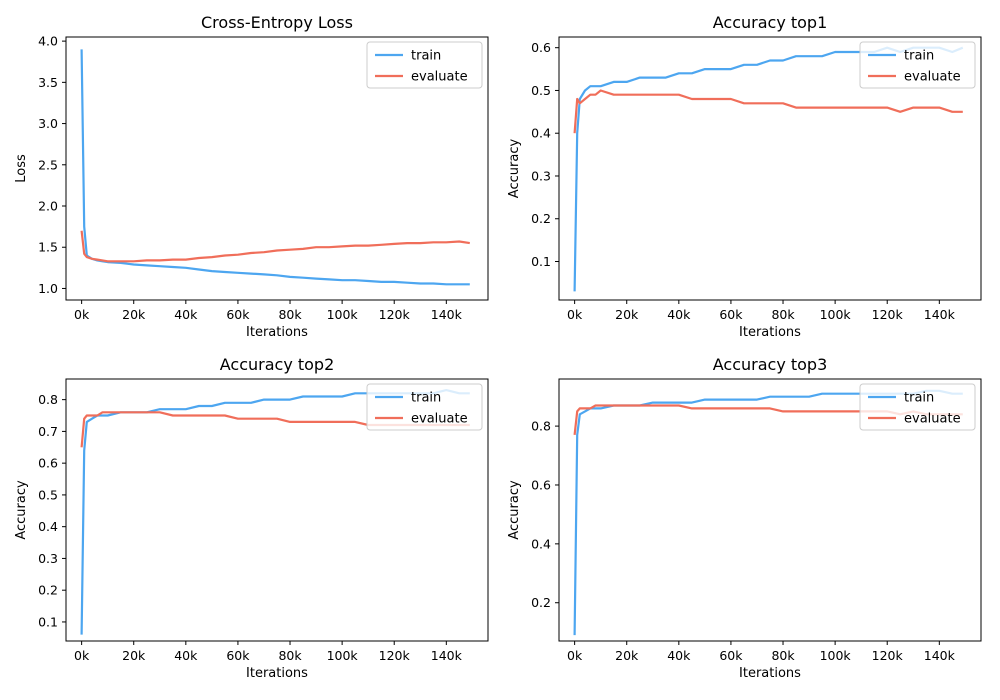 This screenshot has width=1000, height=700. What do you see at coordinates (770, 22) in the screenshot?
I see `chart-title: Accuracy top1` at bounding box center [770, 22].